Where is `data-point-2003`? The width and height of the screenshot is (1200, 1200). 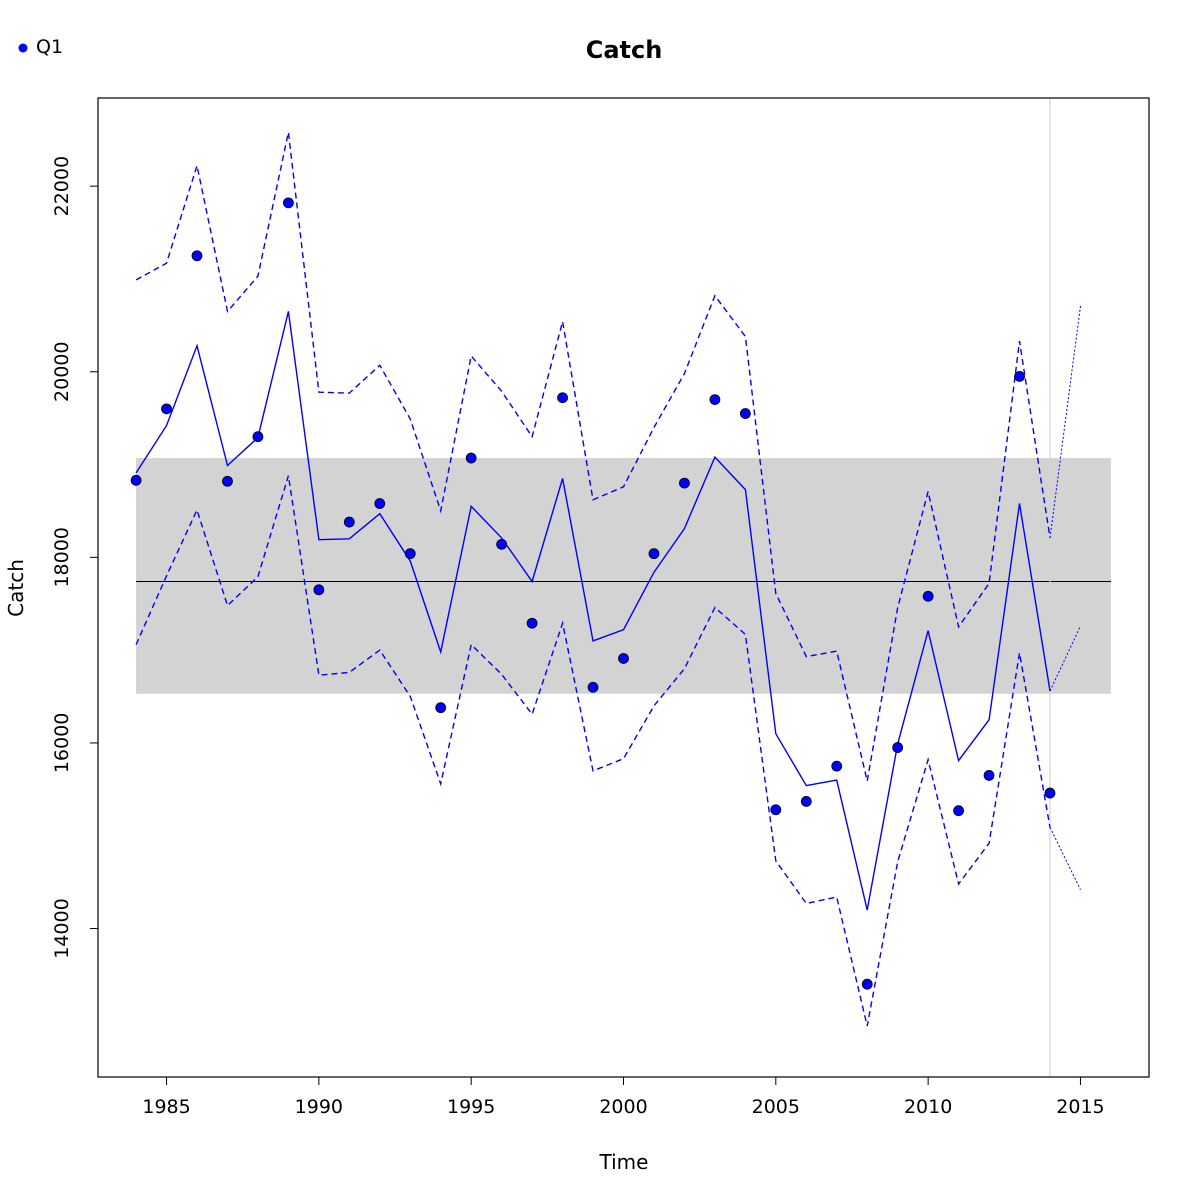
data-point-2003 is located at coordinates (715, 399).